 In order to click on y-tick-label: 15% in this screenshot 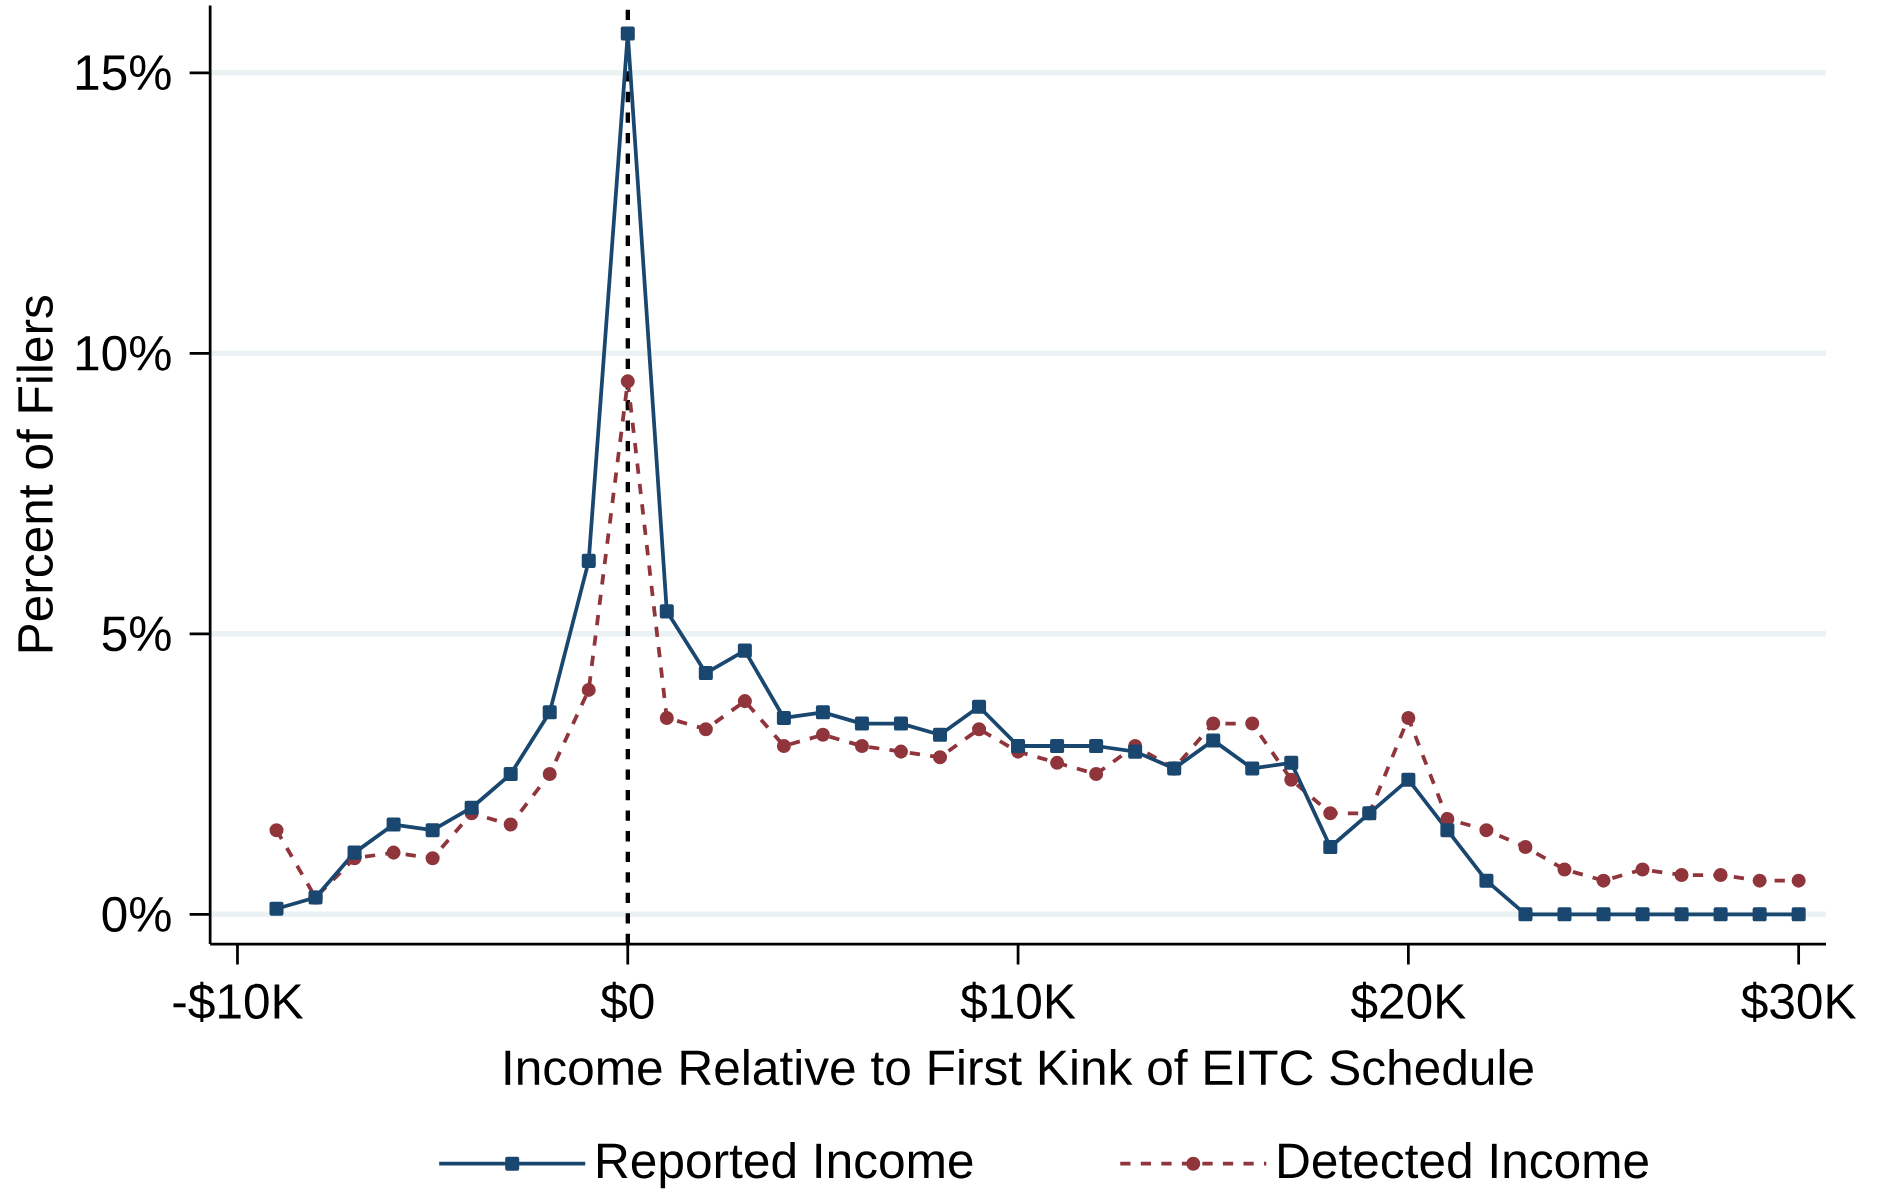, I will do `click(123, 73)`.